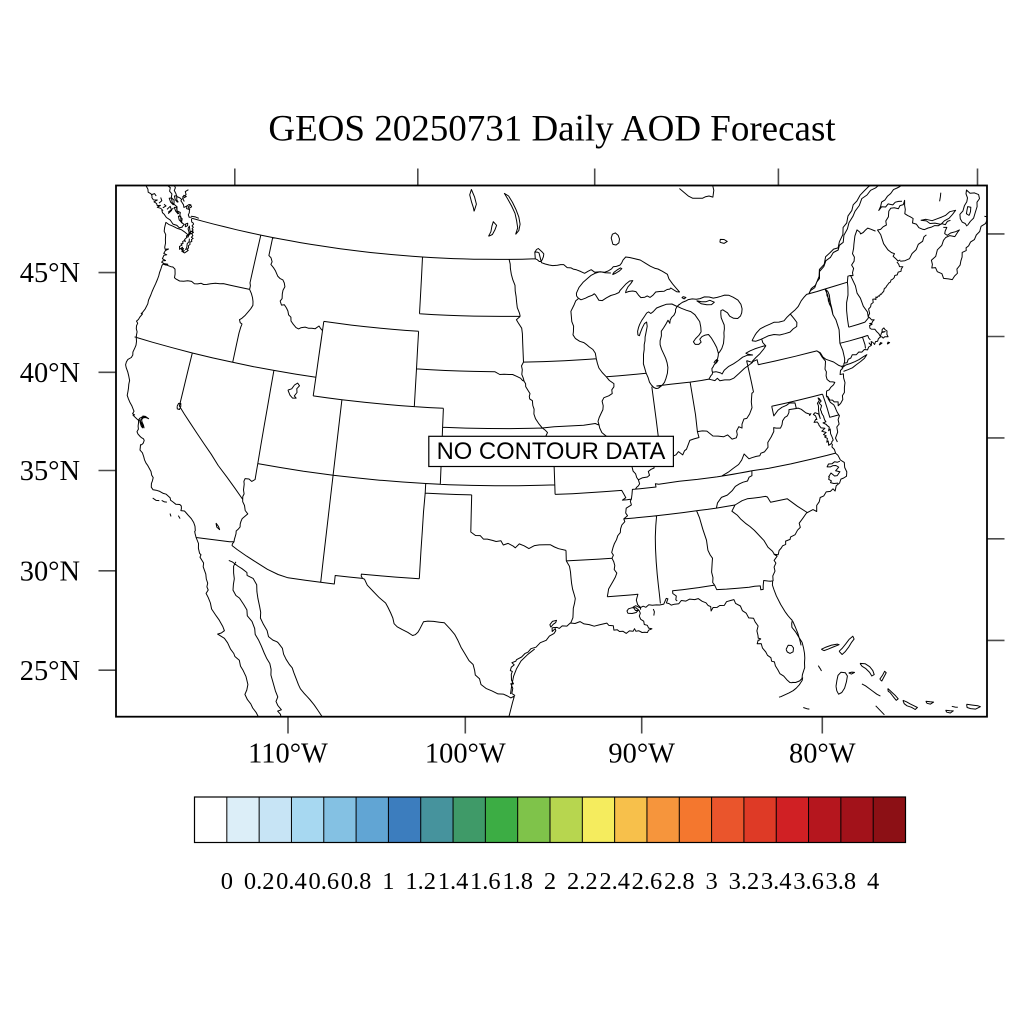 This screenshot has height=1024, width=1024. Describe the element at coordinates (744, 881) in the screenshot. I see `svg-text: 3.2` at that location.